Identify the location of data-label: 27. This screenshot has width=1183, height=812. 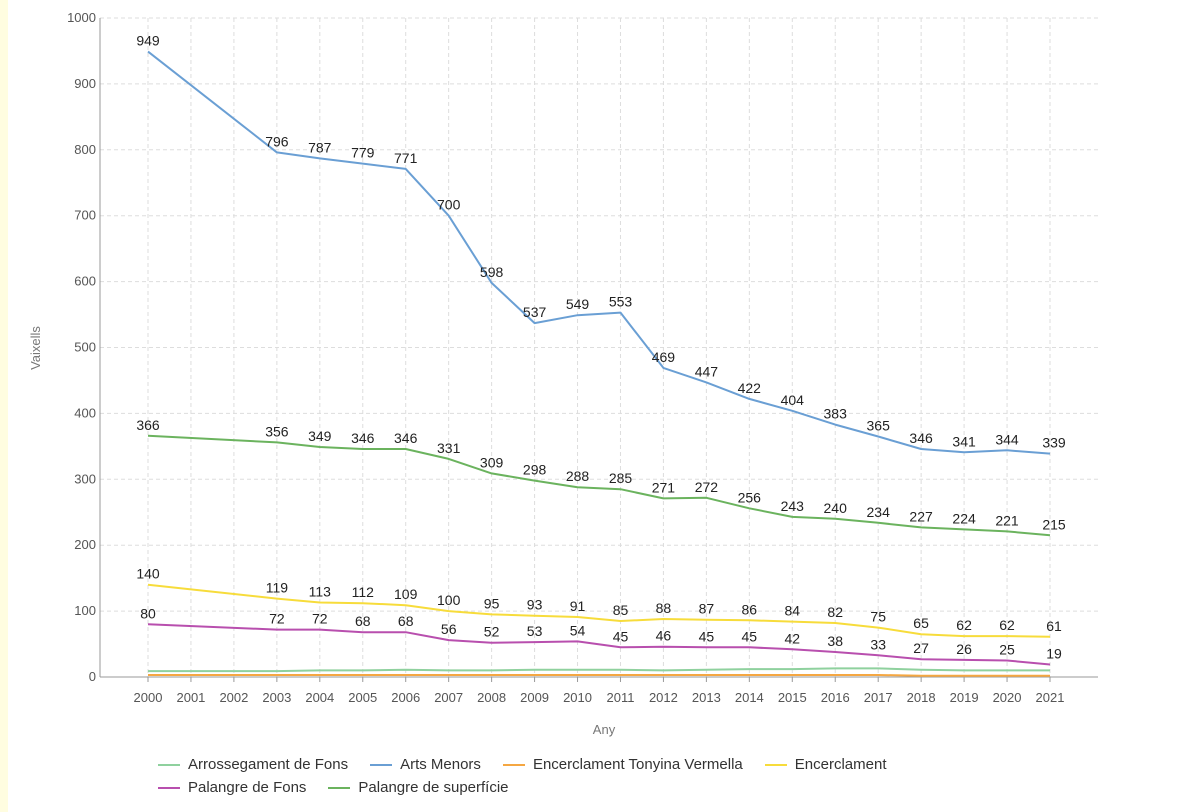
(921, 648).